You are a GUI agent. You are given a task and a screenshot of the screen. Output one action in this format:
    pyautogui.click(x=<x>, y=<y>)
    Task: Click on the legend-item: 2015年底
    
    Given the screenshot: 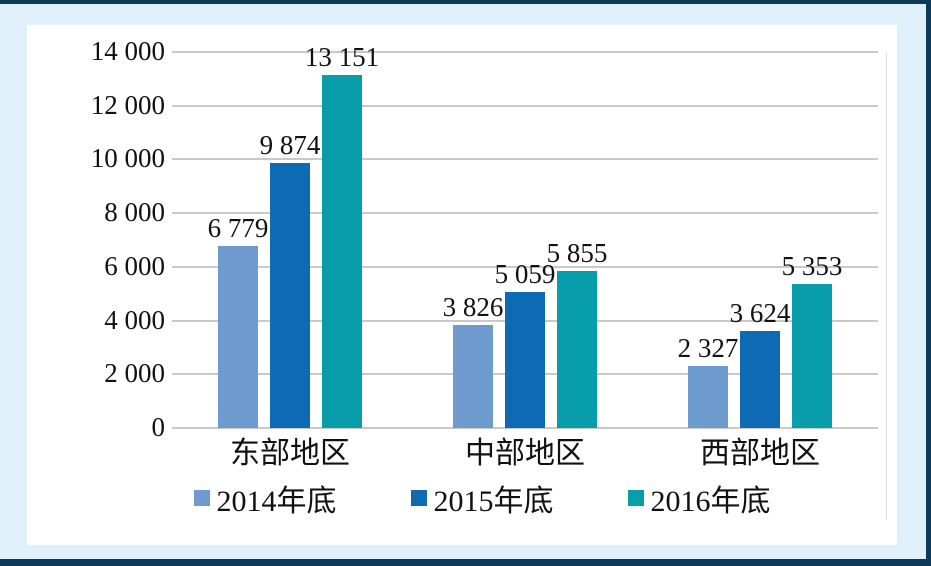 What is the action you would take?
    pyautogui.click(x=482, y=502)
    